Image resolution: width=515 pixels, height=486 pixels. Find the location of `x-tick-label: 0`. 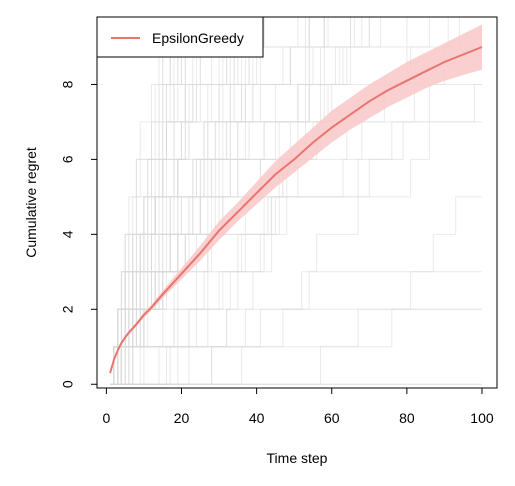

x-tick-label: 0 is located at coordinates (106, 418).